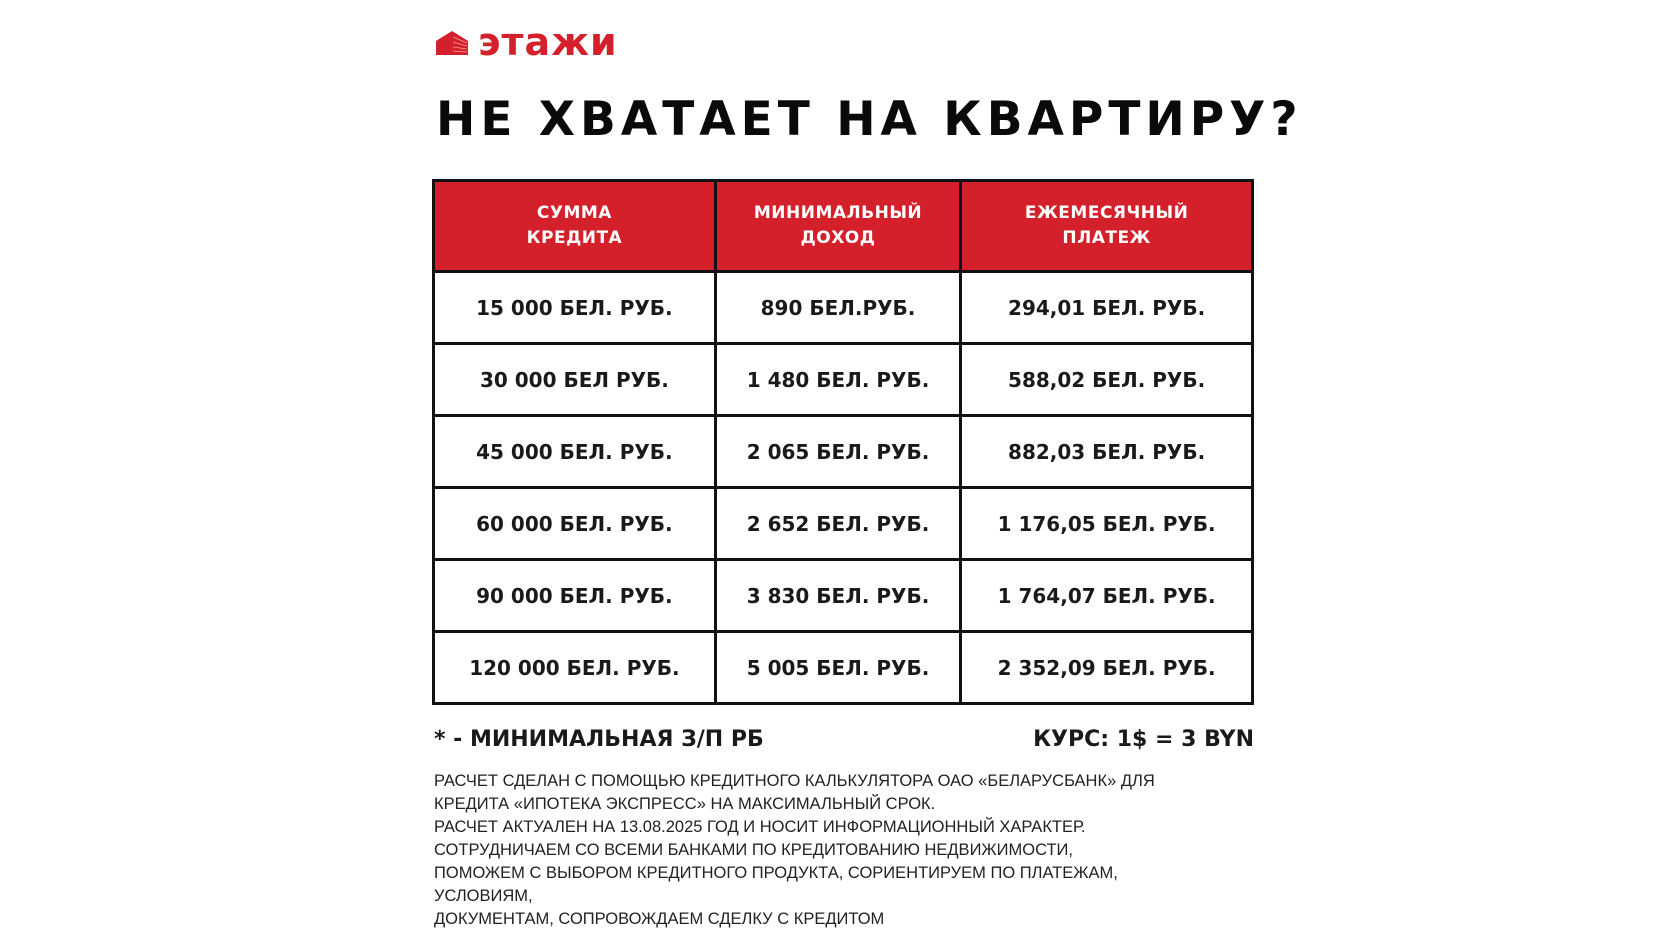  Describe the element at coordinates (574, 451) in the screenshot. I see `loan-amount-cell: 45 000 БЕЛ. РУБ.` at that location.